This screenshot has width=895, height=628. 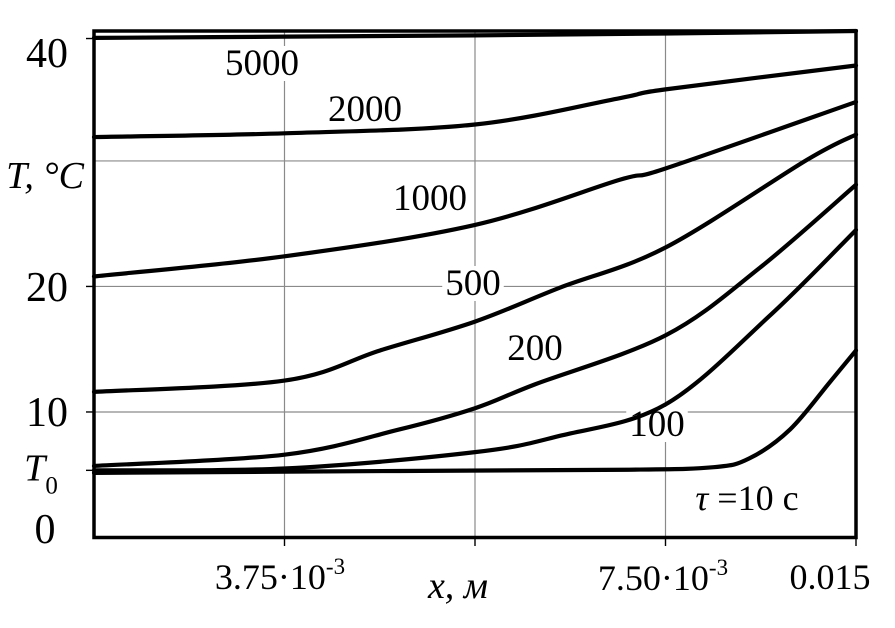 I want to click on x-tick-base: 3.75·10, so click(x=270, y=577).